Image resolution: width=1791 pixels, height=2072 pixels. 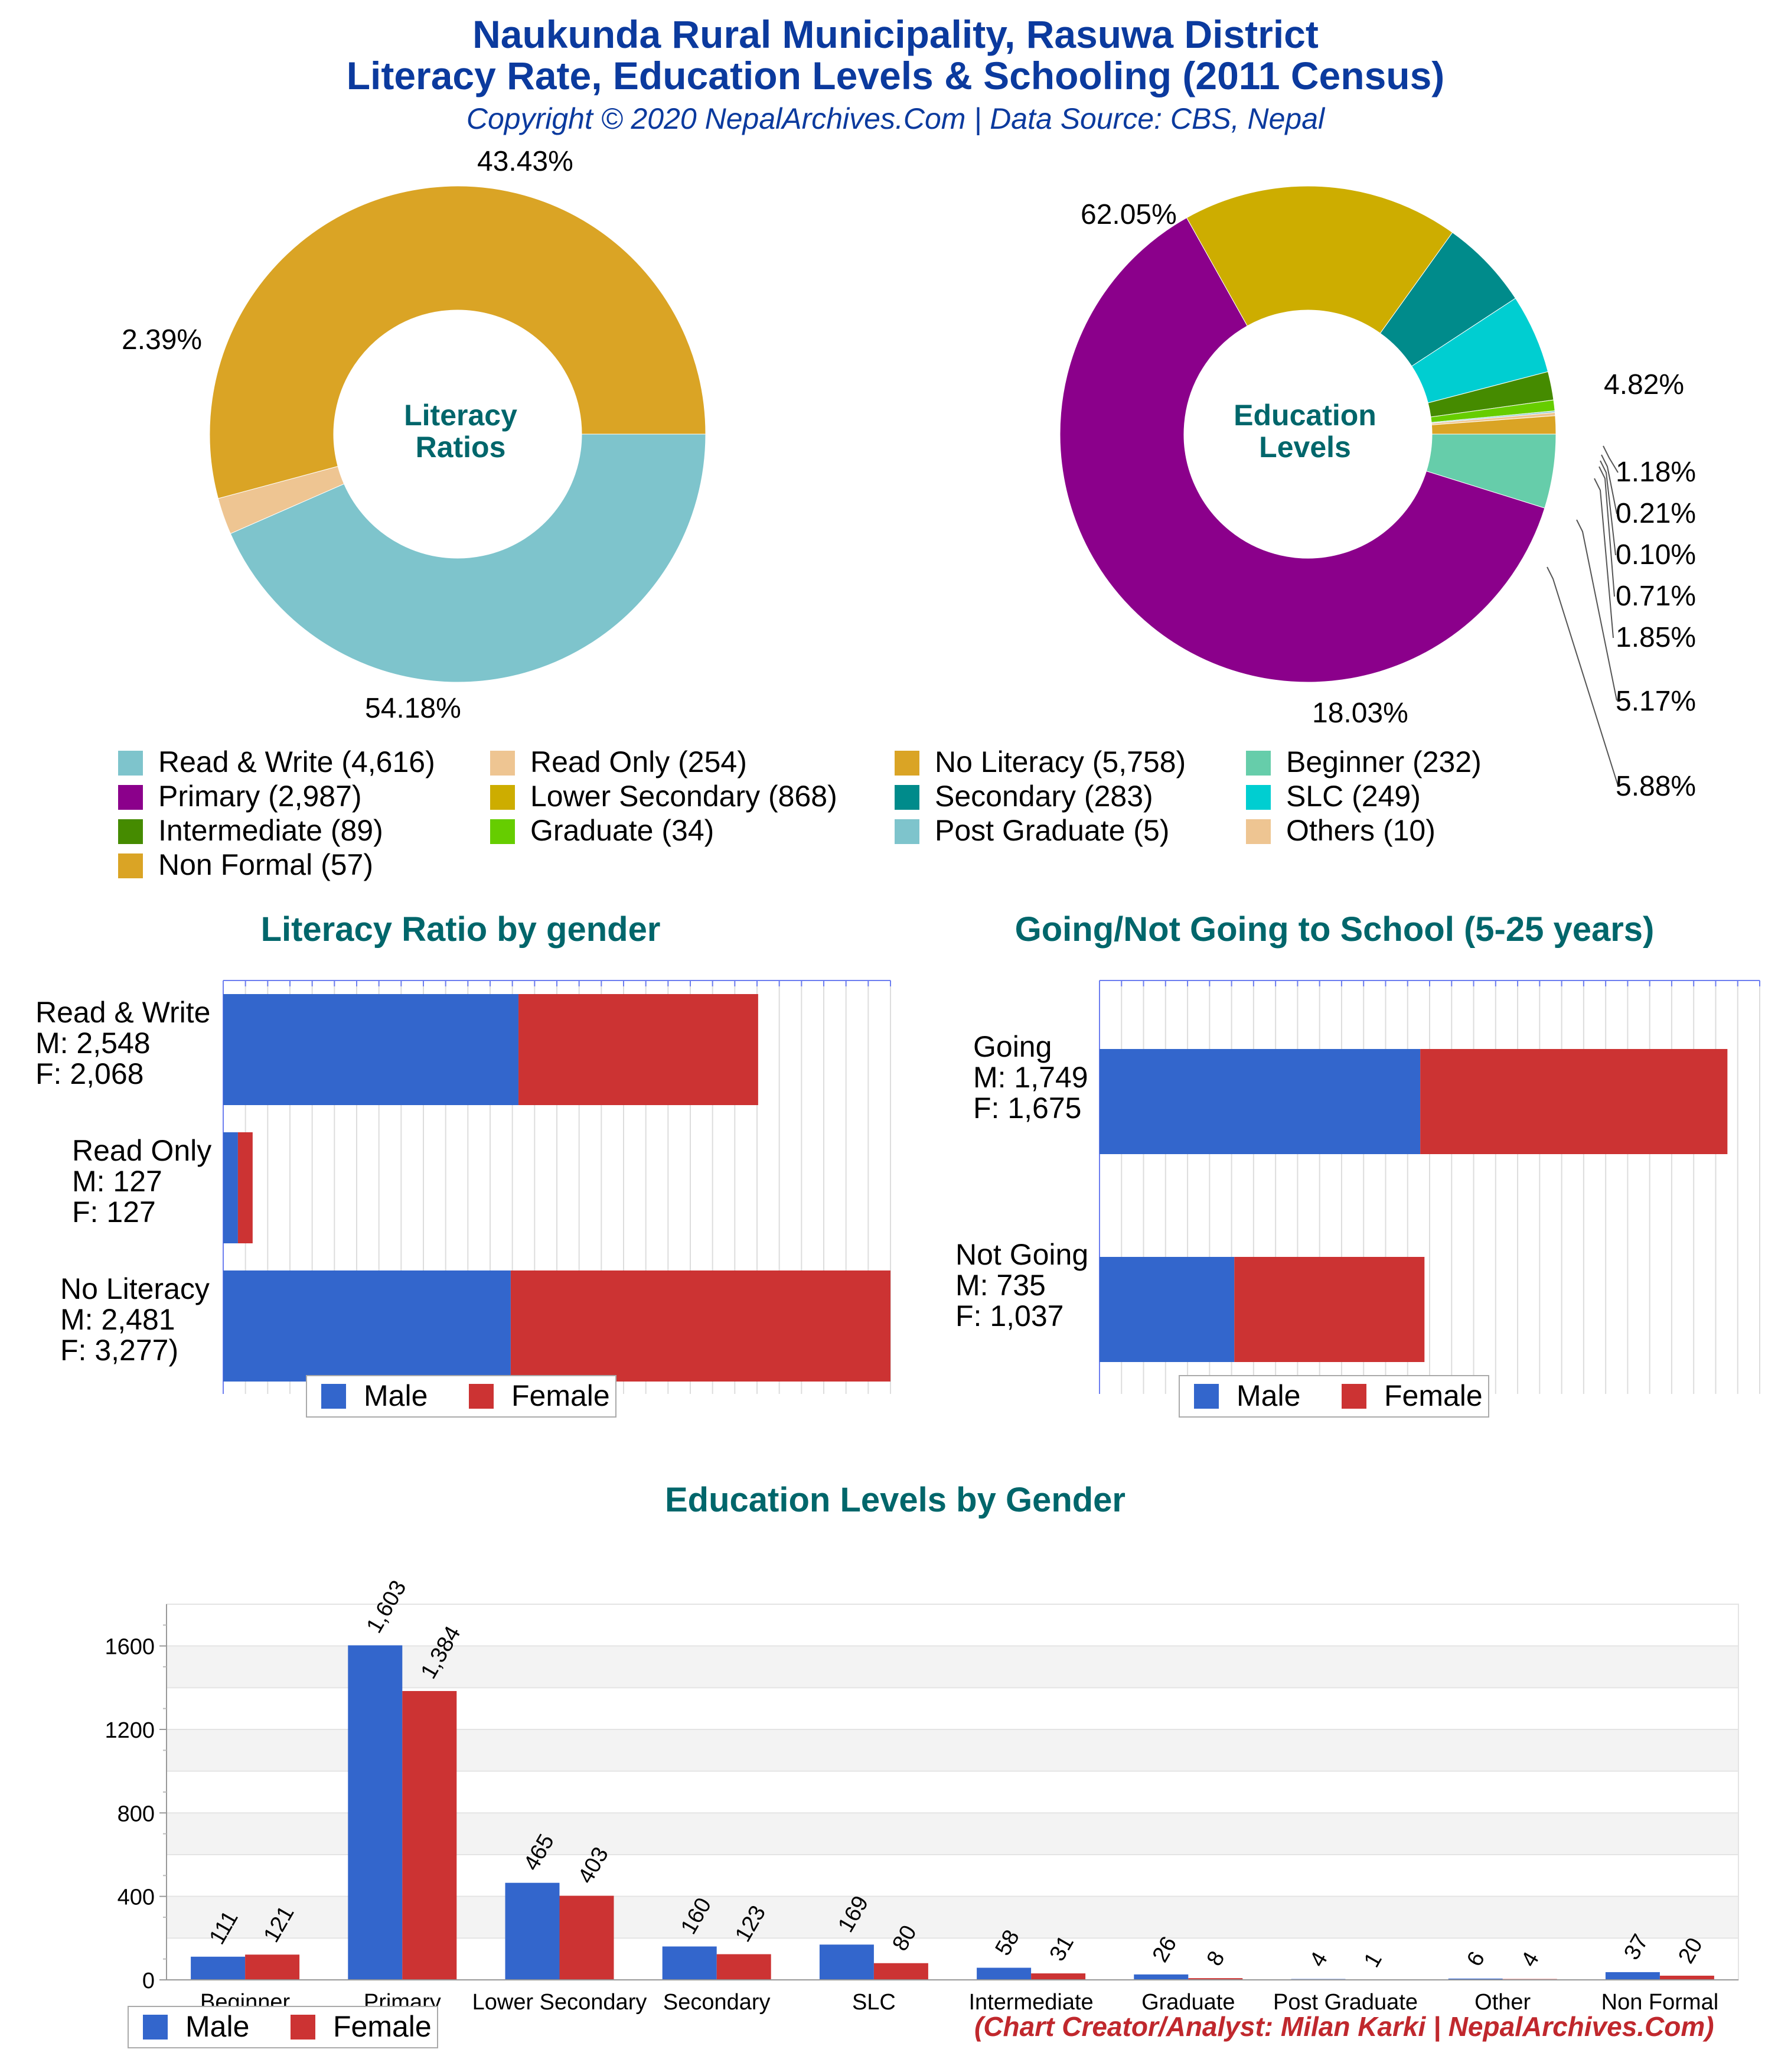 I want to click on education-donut-center-label: Education Levels, so click(x=1305, y=431).